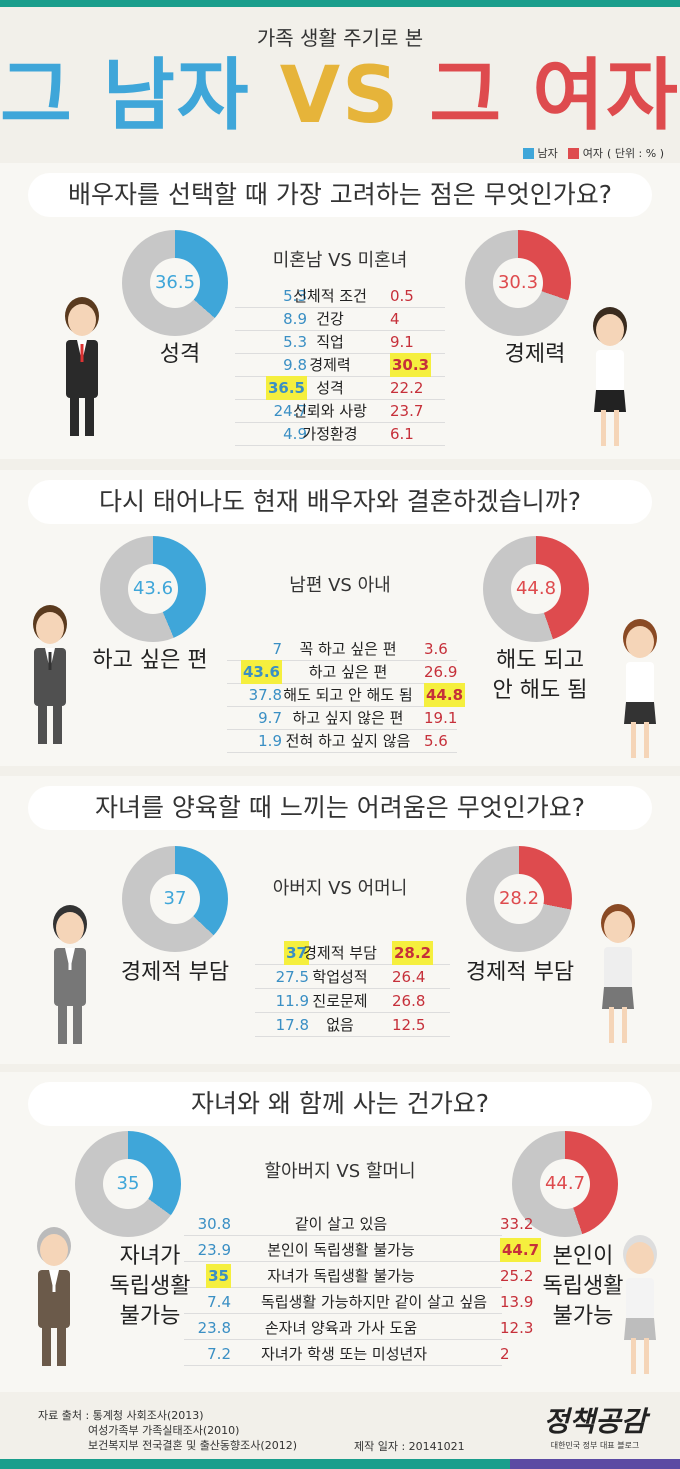  I want to click on female-donut-1-hole, so click(518, 283).